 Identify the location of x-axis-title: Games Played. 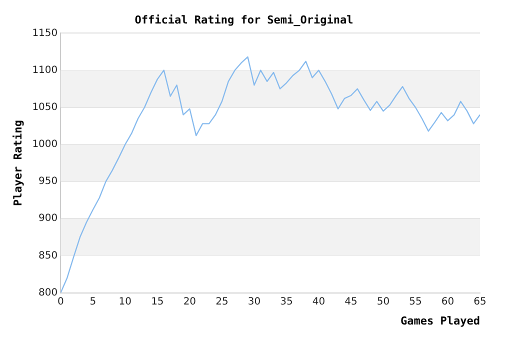
(440, 321).